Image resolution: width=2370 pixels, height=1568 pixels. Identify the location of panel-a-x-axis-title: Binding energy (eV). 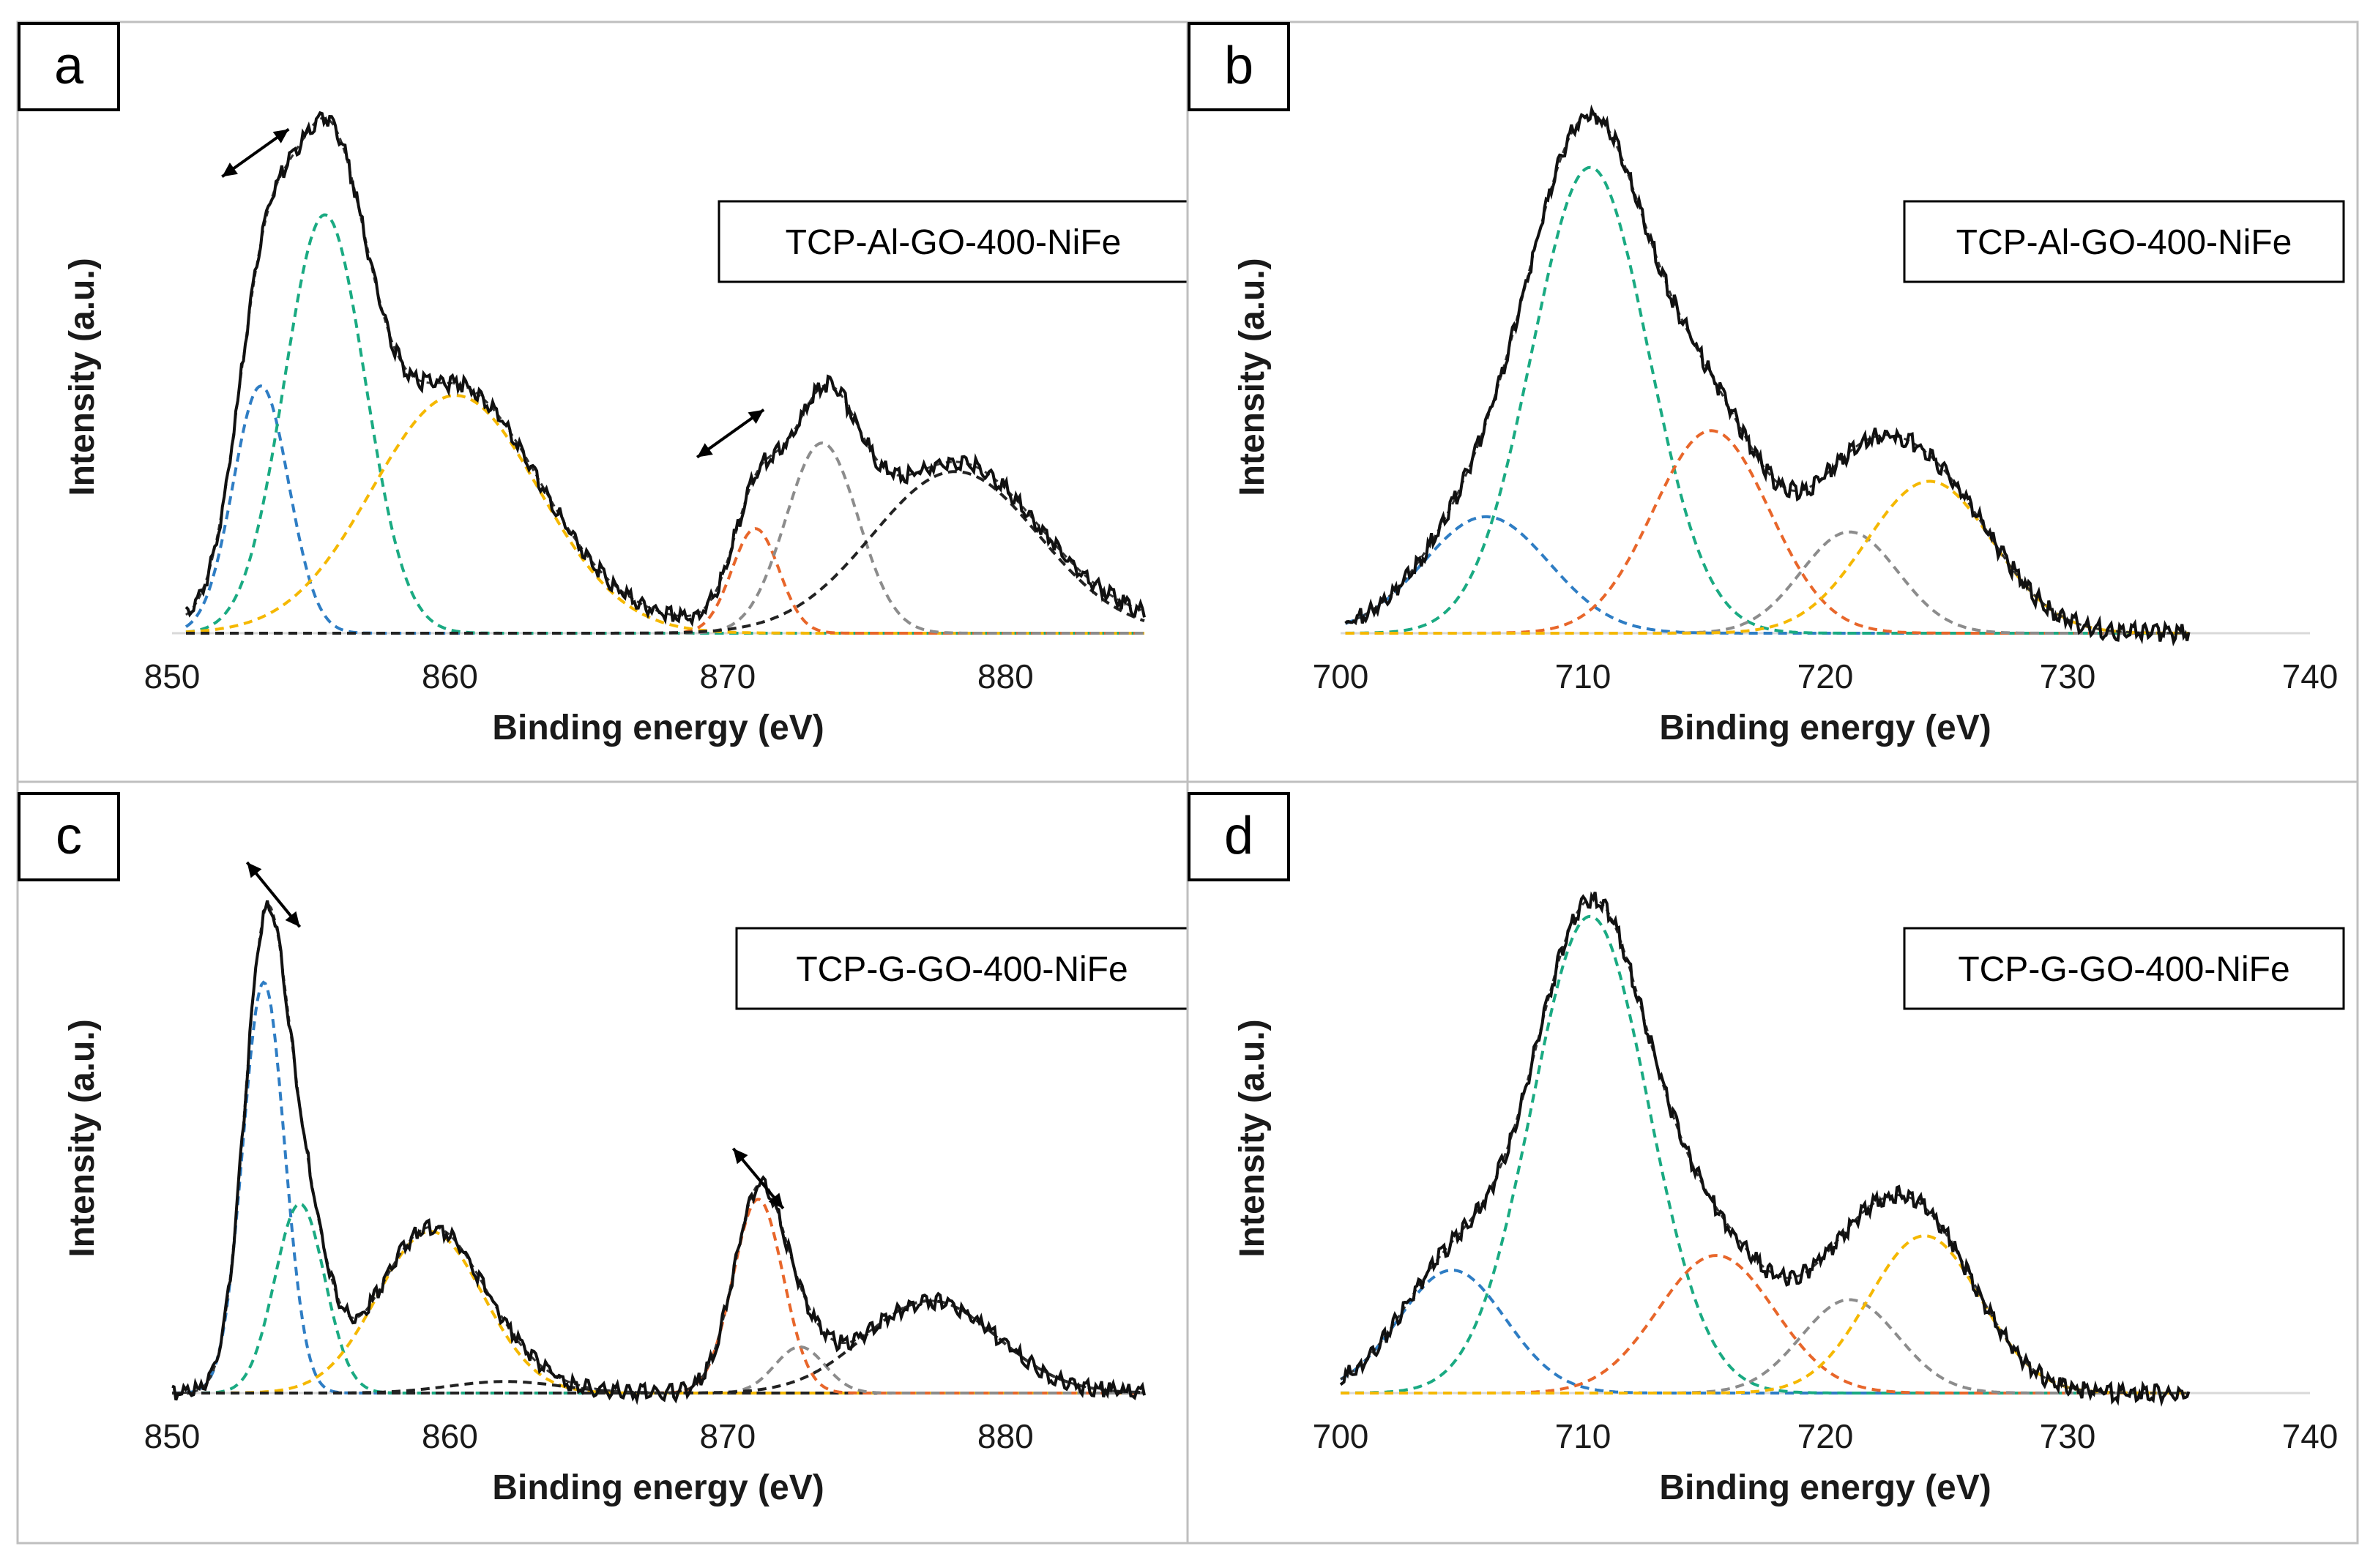
(658, 728).